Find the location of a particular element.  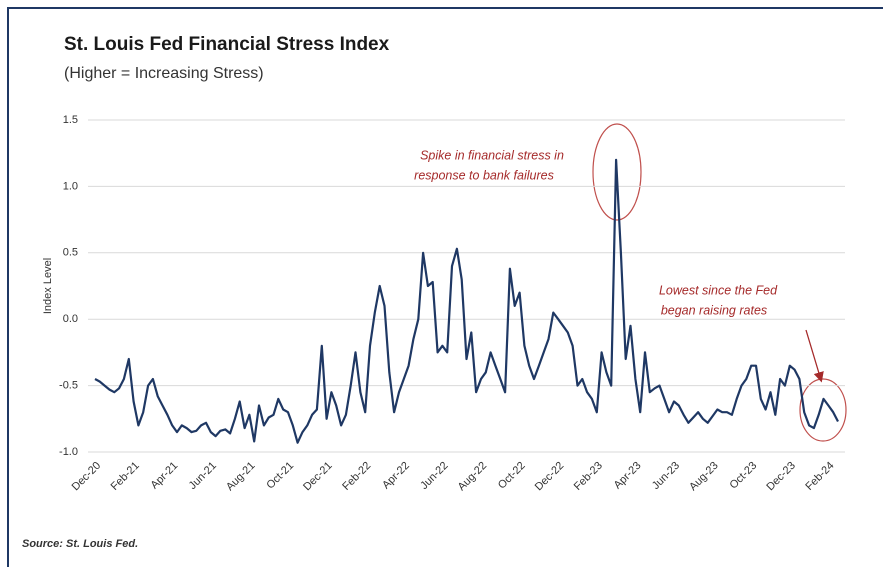

y-tick-label: 0.0 is located at coordinates (70, 319).